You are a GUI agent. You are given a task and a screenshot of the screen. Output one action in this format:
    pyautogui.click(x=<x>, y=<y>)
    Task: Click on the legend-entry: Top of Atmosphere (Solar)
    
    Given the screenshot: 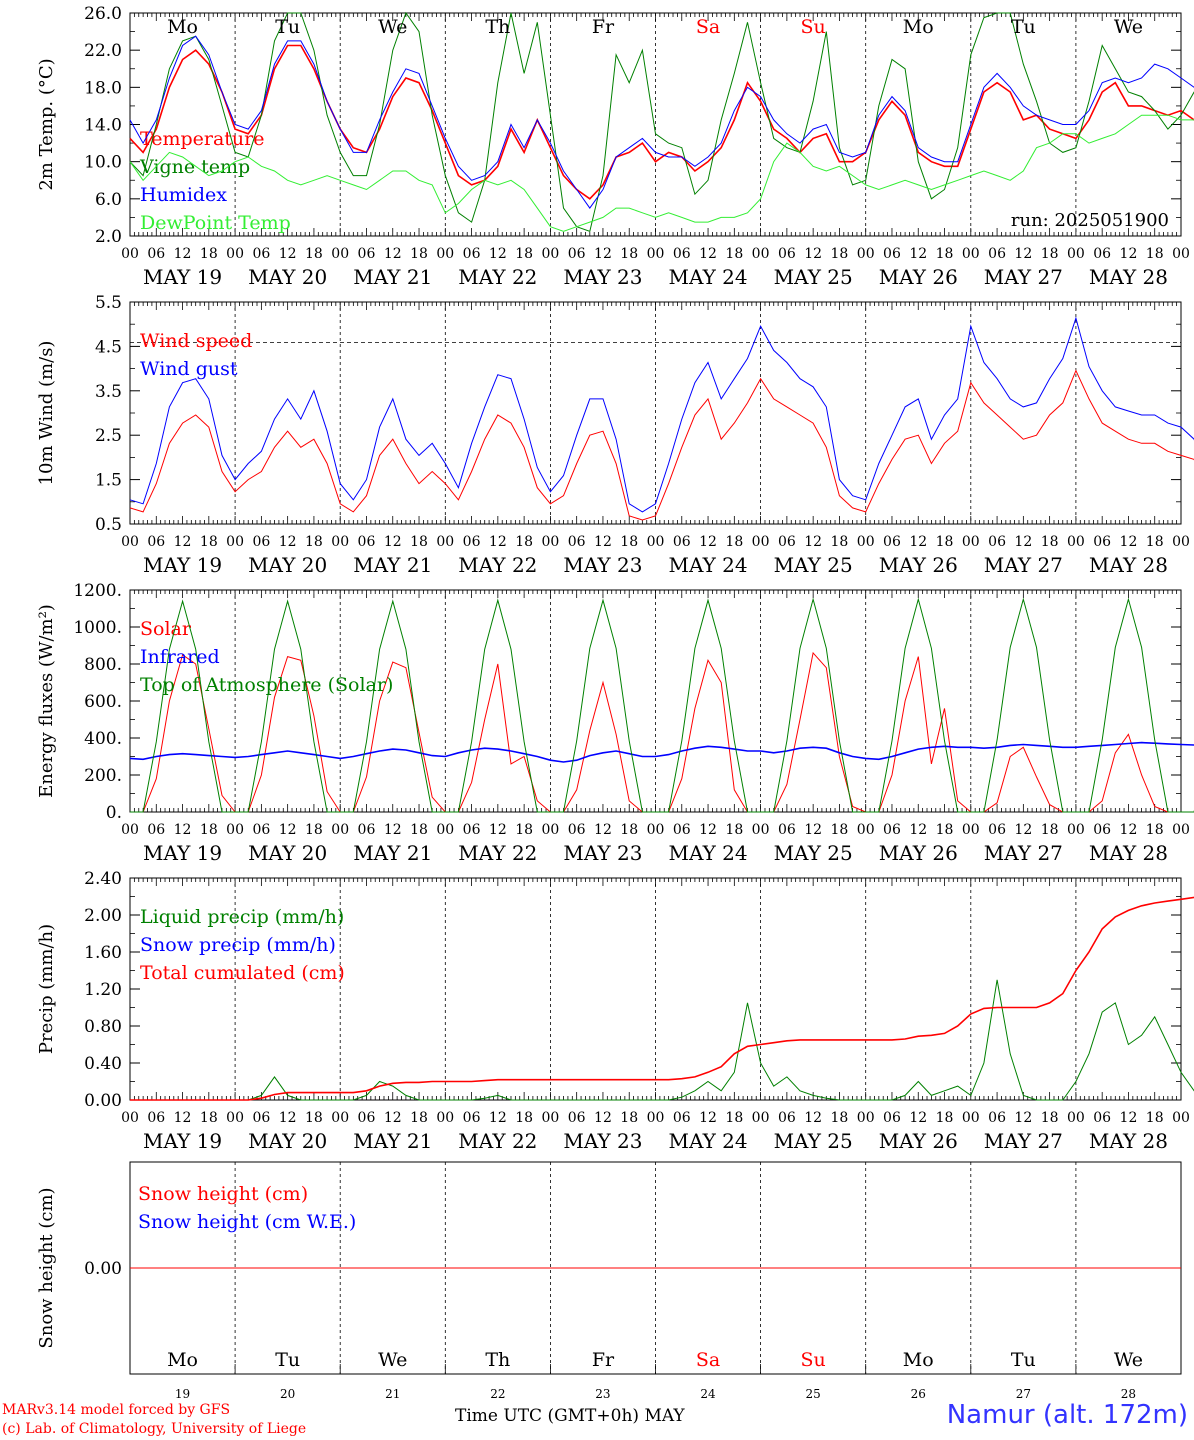 What is the action you would take?
    pyautogui.click(x=266, y=685)
    